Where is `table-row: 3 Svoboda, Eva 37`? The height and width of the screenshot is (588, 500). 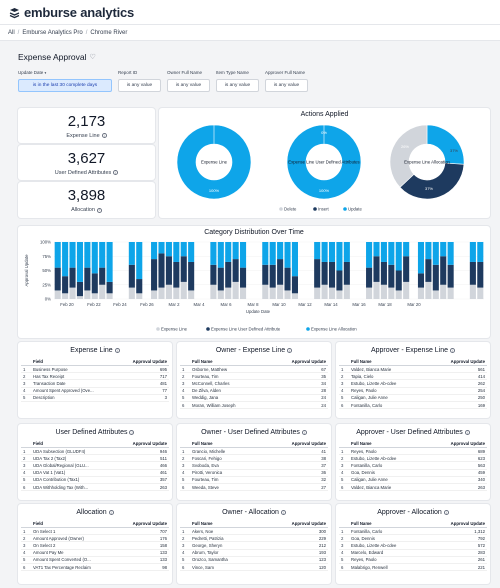
table-row: 3 Svoboda, Eva 37 is located at coordinates (254, 465).